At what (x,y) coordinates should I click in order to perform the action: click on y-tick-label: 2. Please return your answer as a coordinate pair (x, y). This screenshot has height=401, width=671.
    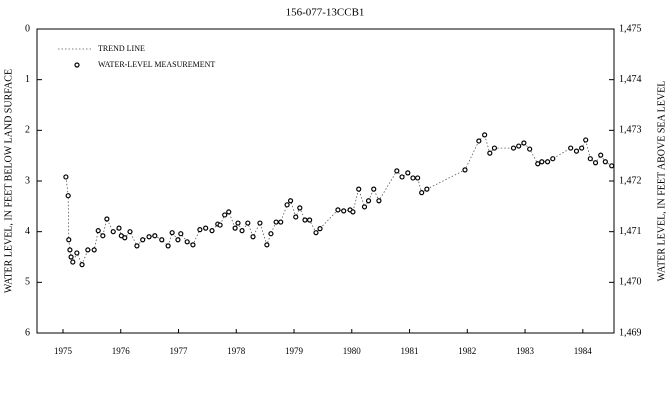
    Looking at the image, I should click on (27, 130).